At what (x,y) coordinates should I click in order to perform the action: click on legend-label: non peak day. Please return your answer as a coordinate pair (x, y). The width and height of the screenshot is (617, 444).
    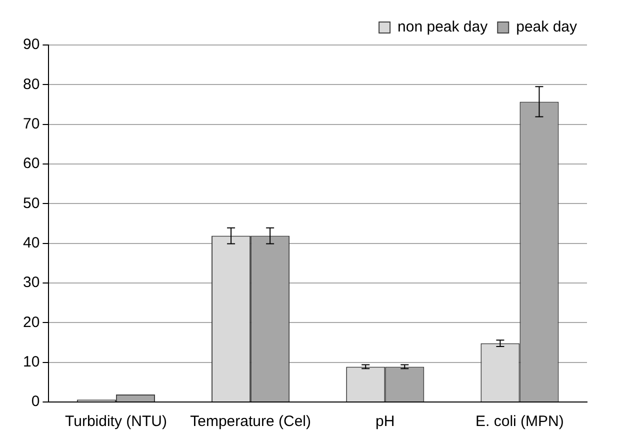
    Looking at the image, I should click on (443, 27).